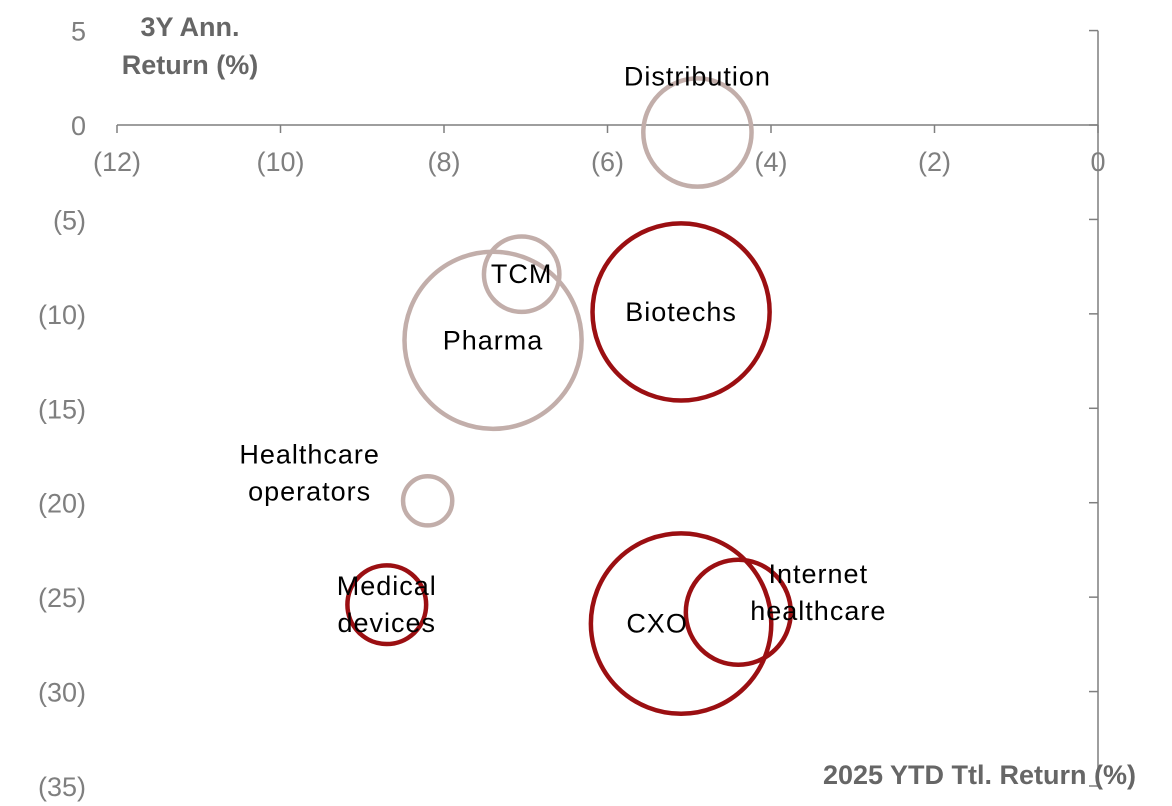 The height and width of the screenshot is (806, 1172). I want to click on x-tick-label: (6), so click(607, 162).